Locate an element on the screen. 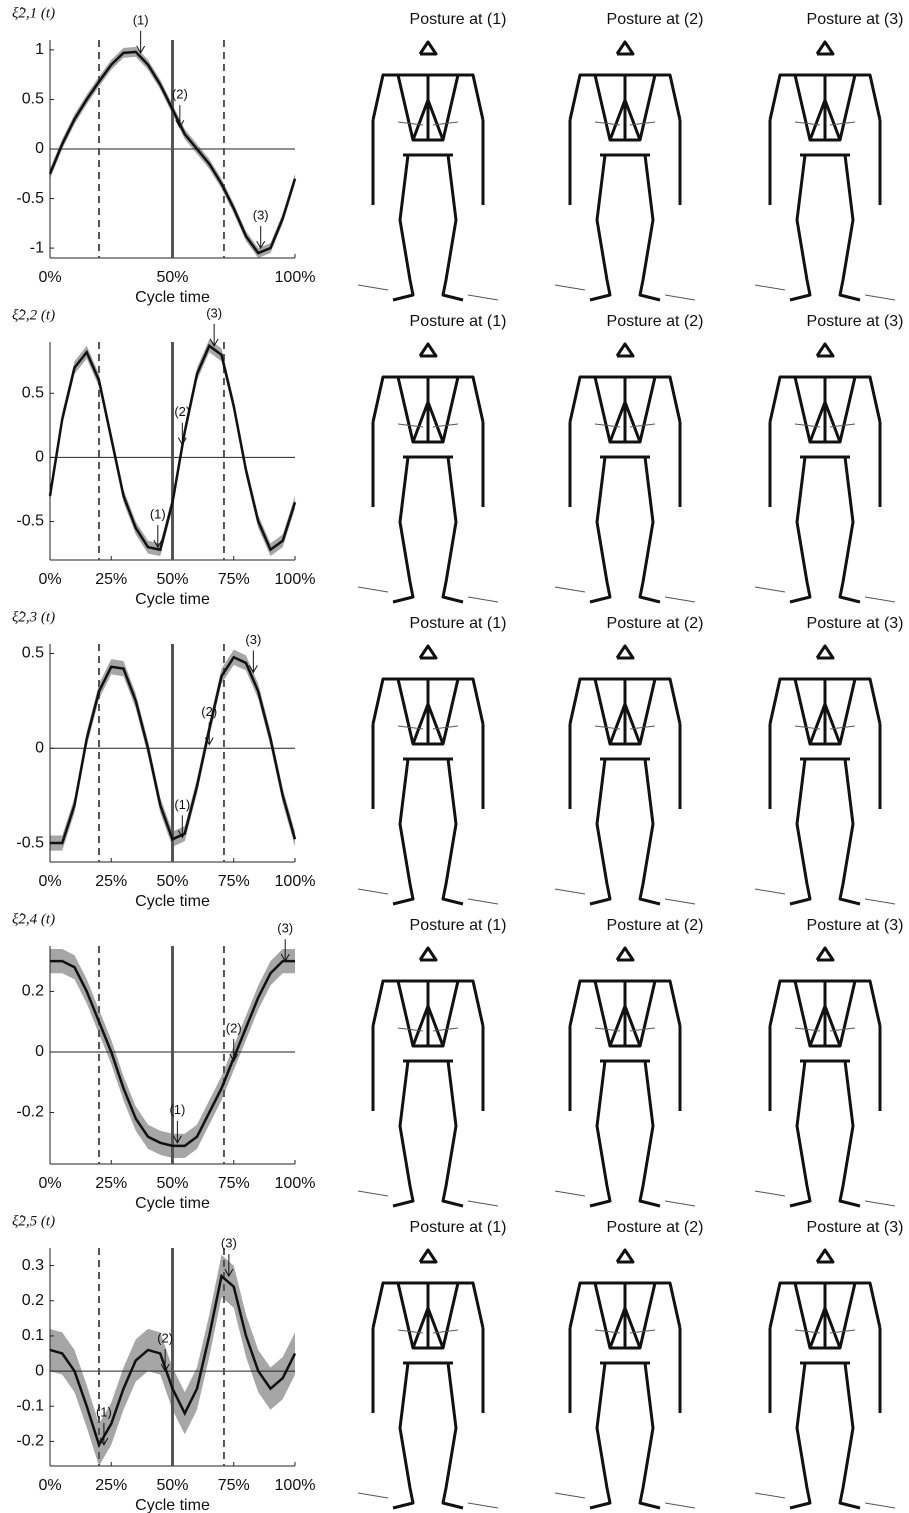 The width and height of the screenshot is (909, 1513). confidence-band is located at coordinates (172, 1360).